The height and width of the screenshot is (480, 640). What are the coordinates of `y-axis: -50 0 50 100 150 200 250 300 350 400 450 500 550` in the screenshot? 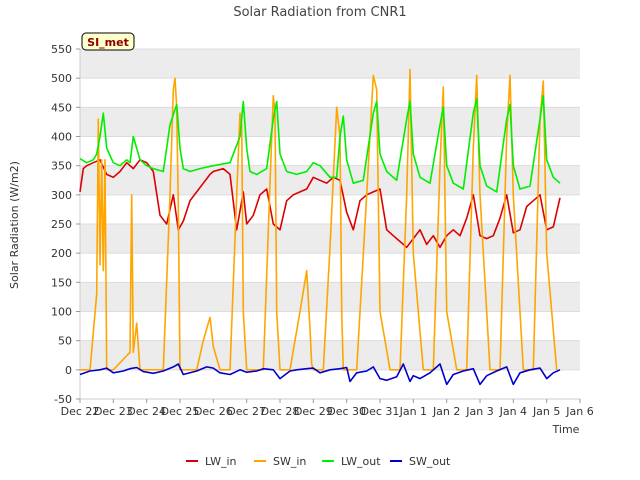 It's located at (65, 224).